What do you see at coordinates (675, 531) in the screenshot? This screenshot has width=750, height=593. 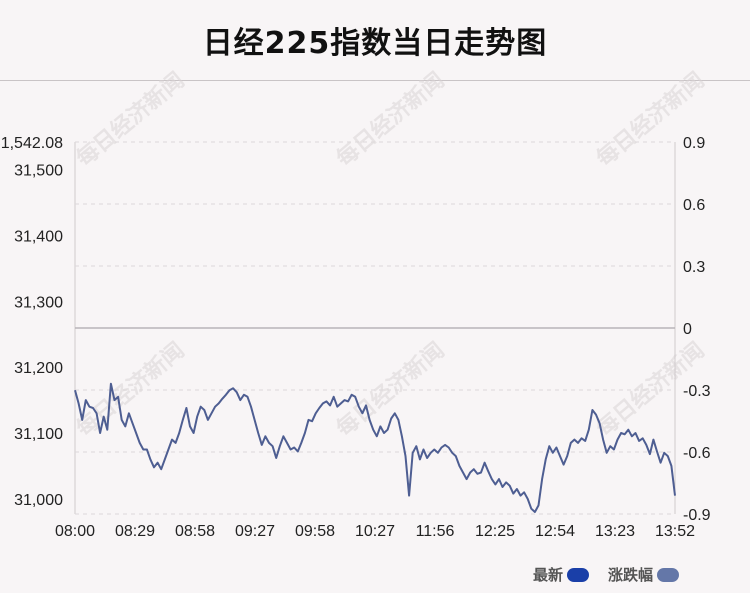 I see `x-tick-label: 13:52` at bounding box center [675, 531].